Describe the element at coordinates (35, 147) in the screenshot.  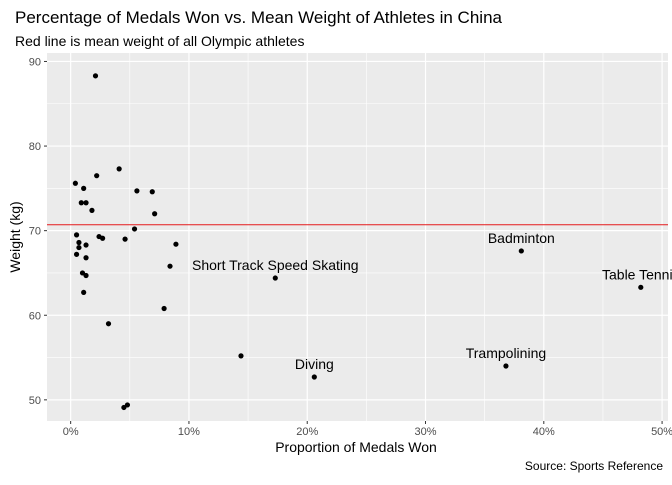
I see `y-tick-label: 80` at that location.